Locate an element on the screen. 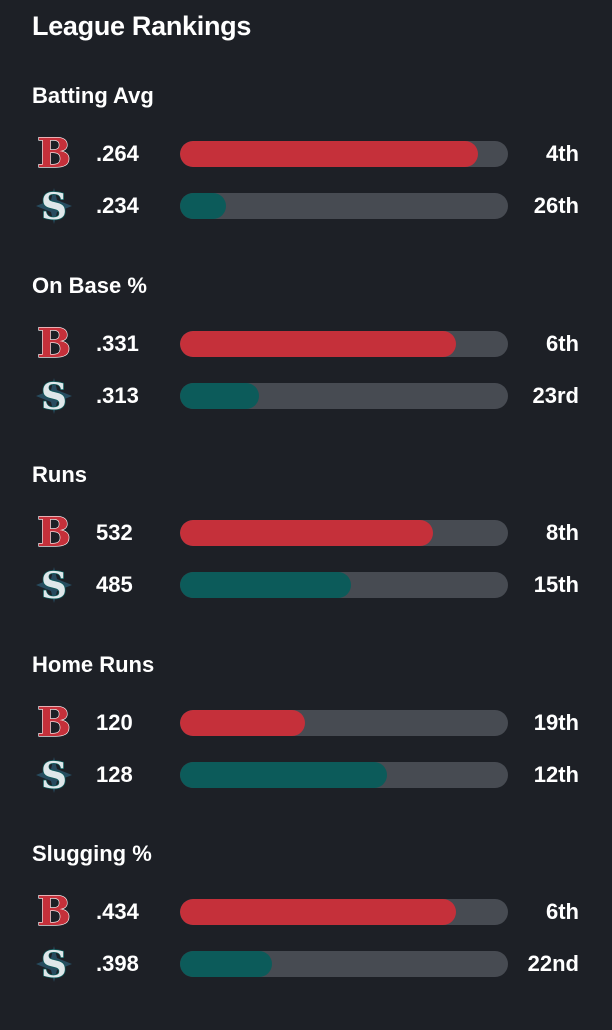 This screenshot has width=612, height=1030. category-label: Home Runs is located at coordinates (93, 664).